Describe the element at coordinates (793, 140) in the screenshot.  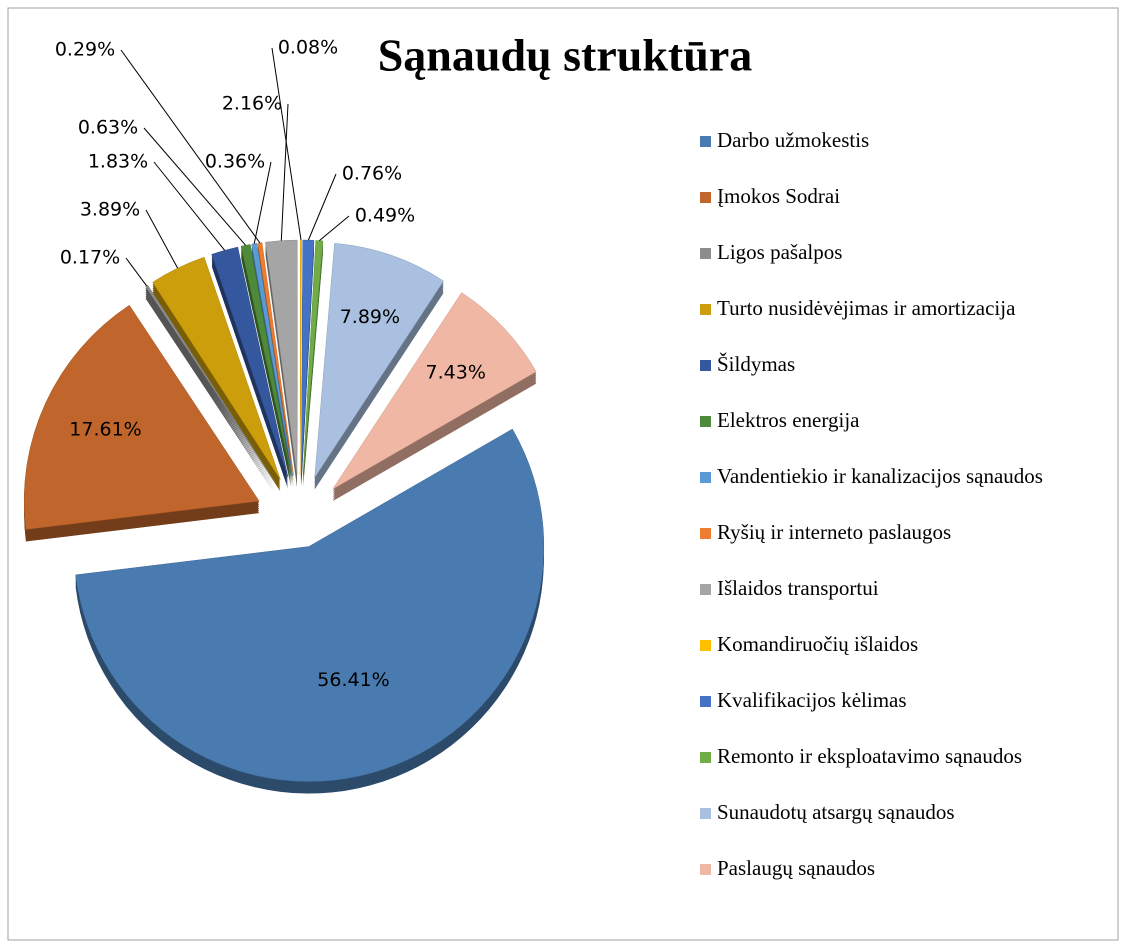
I see `legend-label: Darbo užmokestis` at that location.